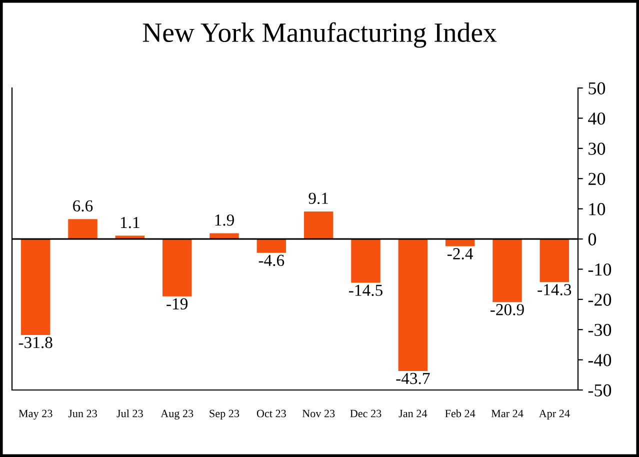  What do you see at coordinates (318, 198) in the screenshot?
I see `data-label: 9.1` at bounding box center [318, 198].